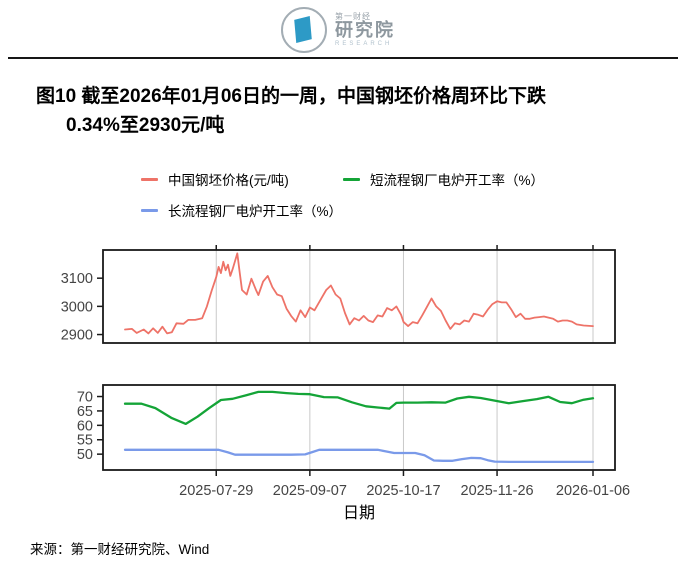 This screenshot has height=569, width=686. I want to click on panel-border-billet-price, so click(359, 296).